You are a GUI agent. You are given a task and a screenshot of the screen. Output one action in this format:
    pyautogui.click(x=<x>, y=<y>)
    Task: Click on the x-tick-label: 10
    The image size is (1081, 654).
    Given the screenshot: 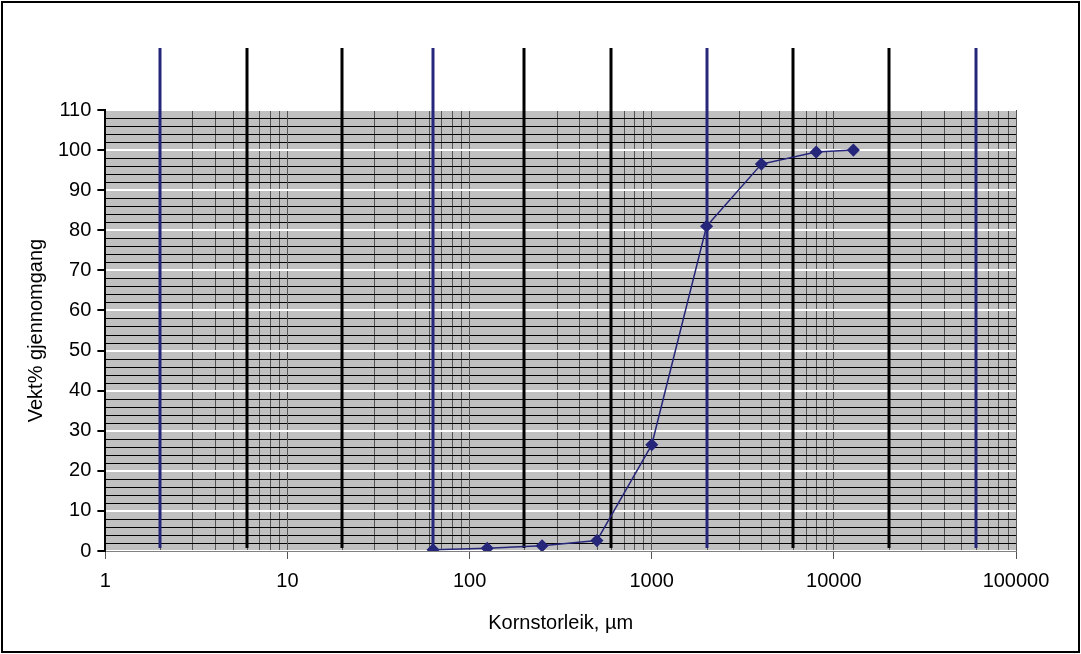 What is the action you would take?
    pyautogui.click(x=287, y=579)
    